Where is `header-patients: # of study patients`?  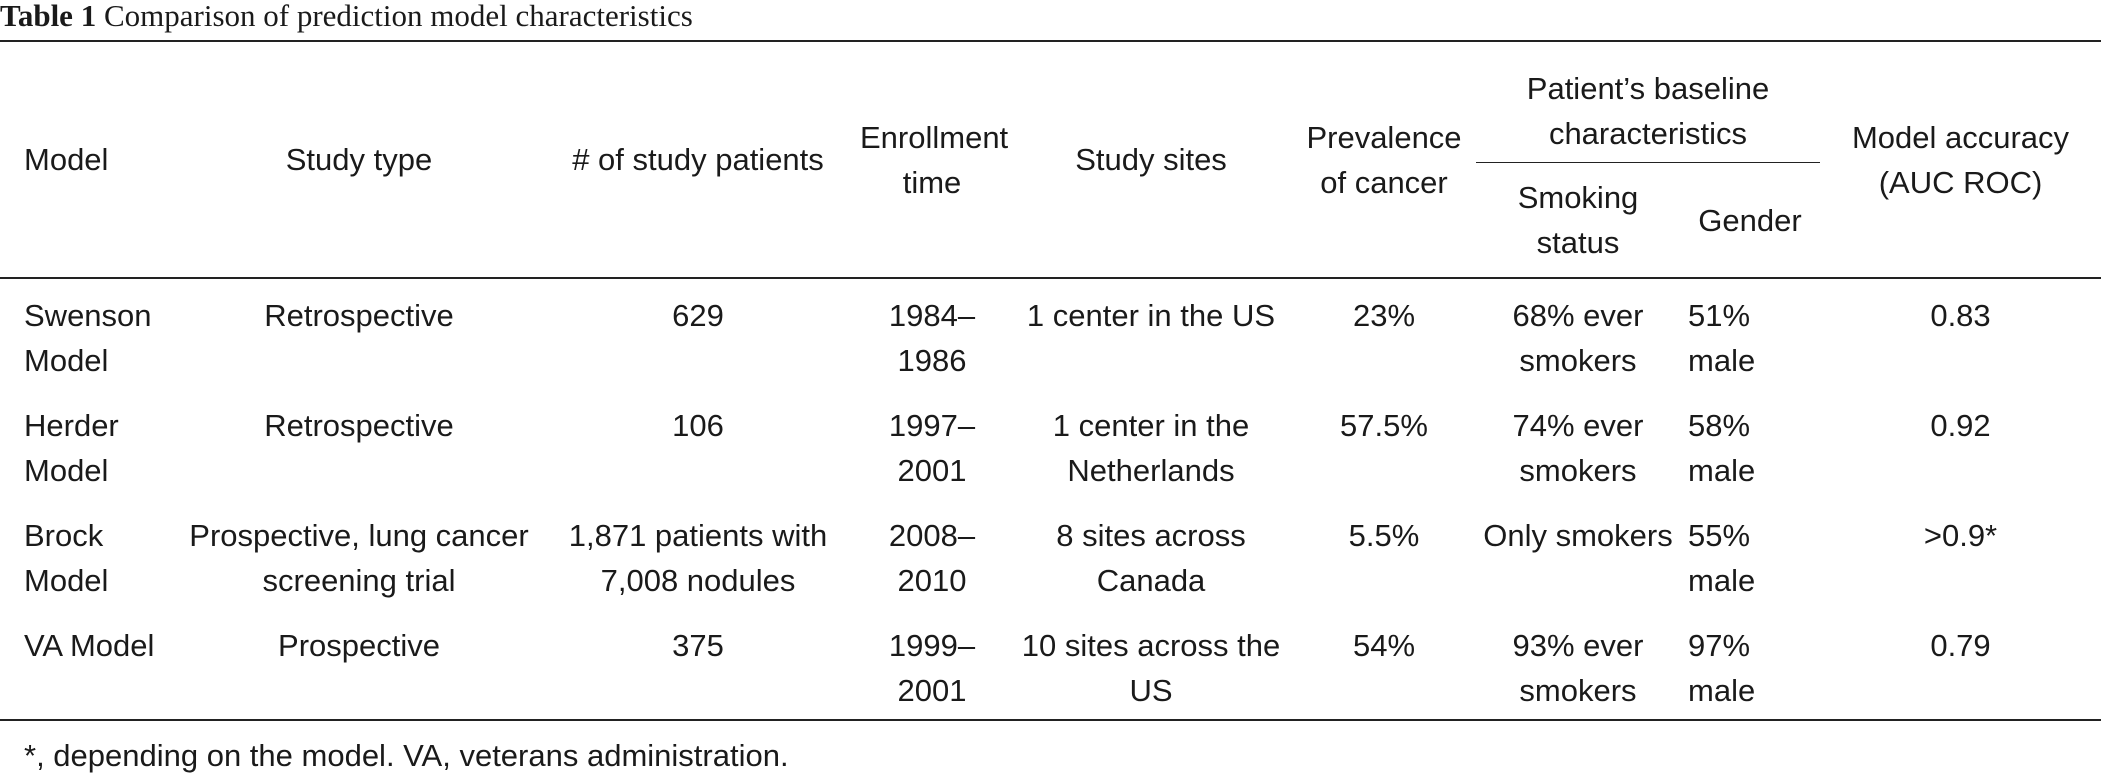
header-patients: # of study patients is located at coordinates (698, 159).